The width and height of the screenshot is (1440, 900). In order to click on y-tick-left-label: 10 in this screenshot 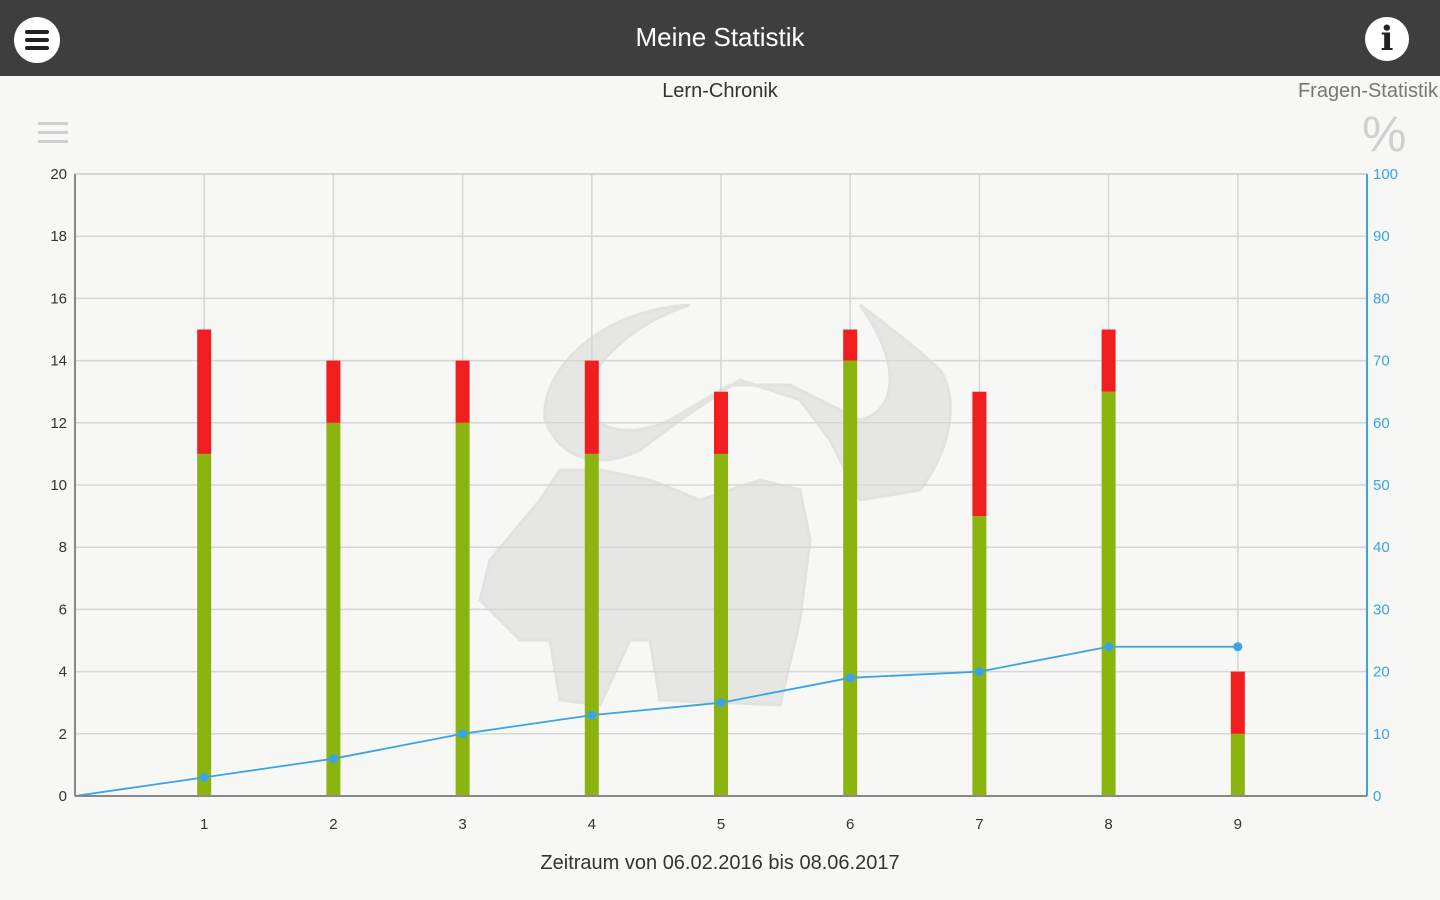, I will do `click(58, 485)`.